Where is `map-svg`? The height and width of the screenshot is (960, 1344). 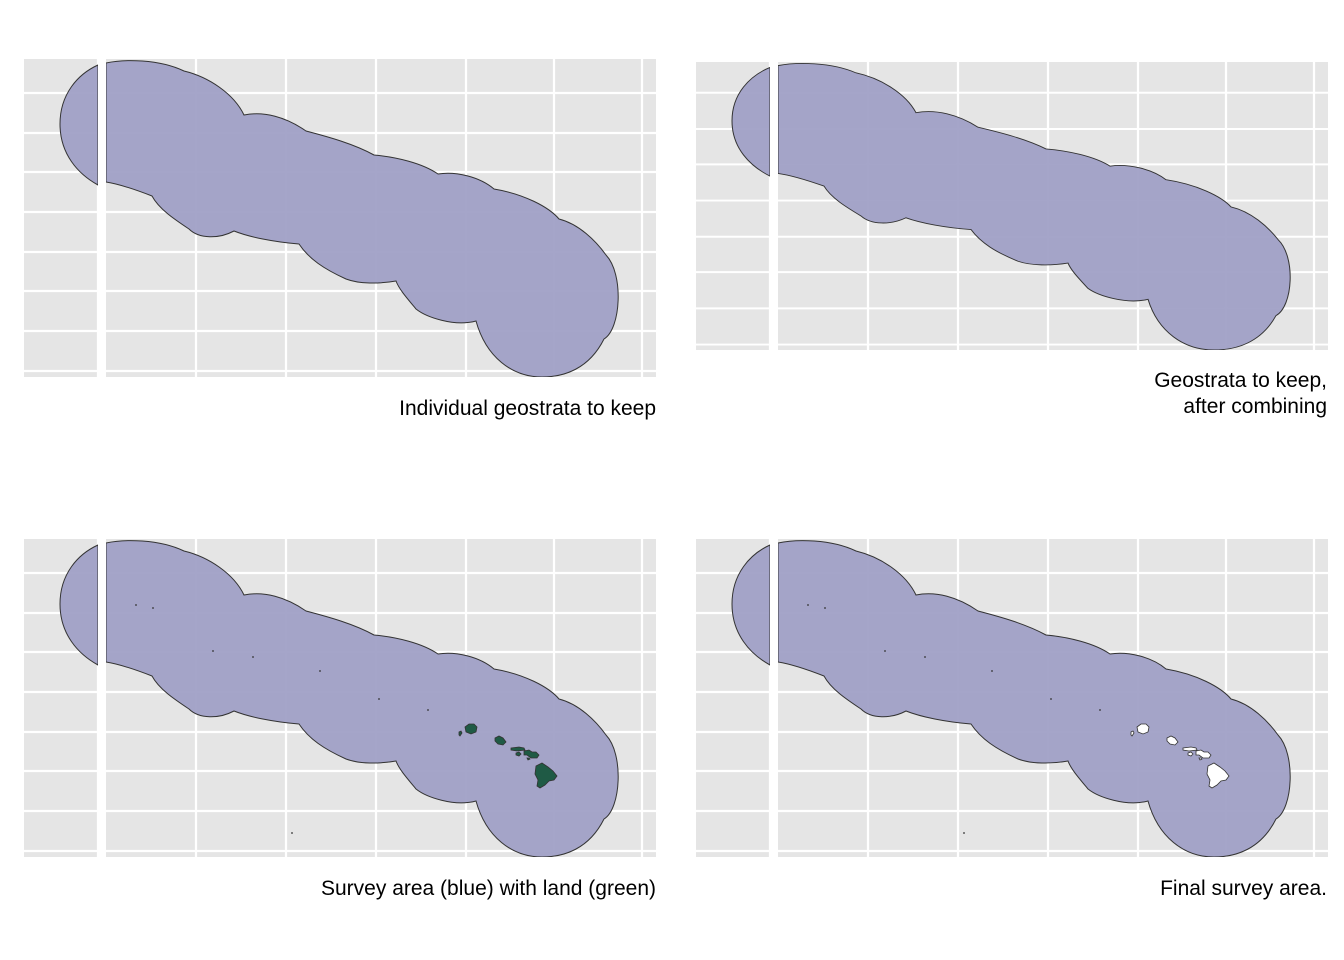
map-svg is located at coordinates (1012, 206).